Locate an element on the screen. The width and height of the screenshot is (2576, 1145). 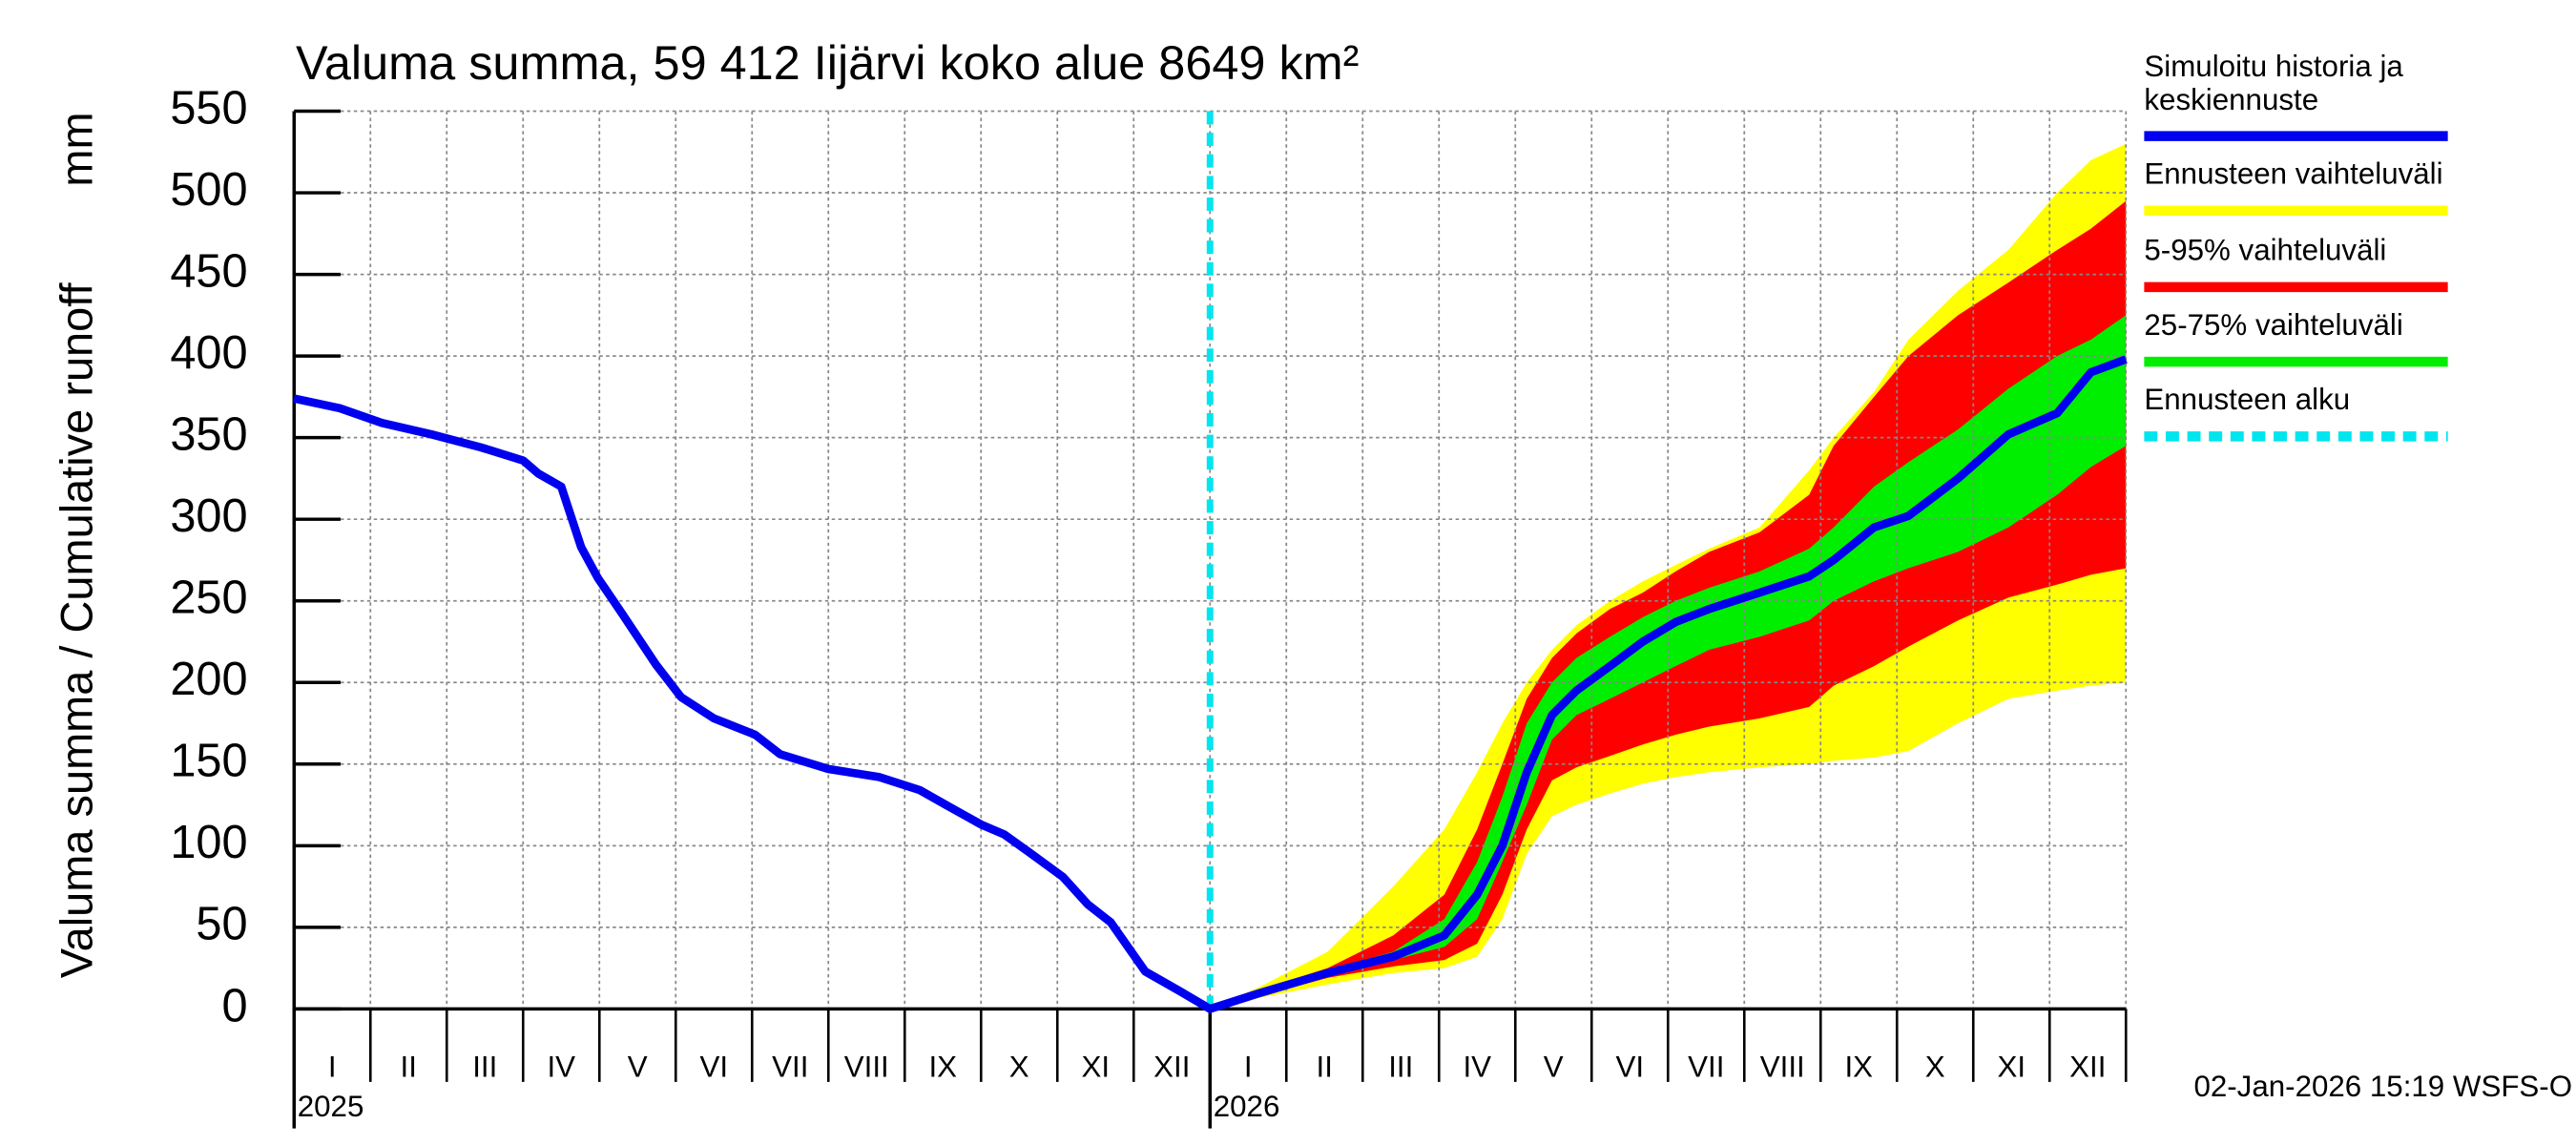
y-tick-label: 200 is located at coordinates (208, 680).